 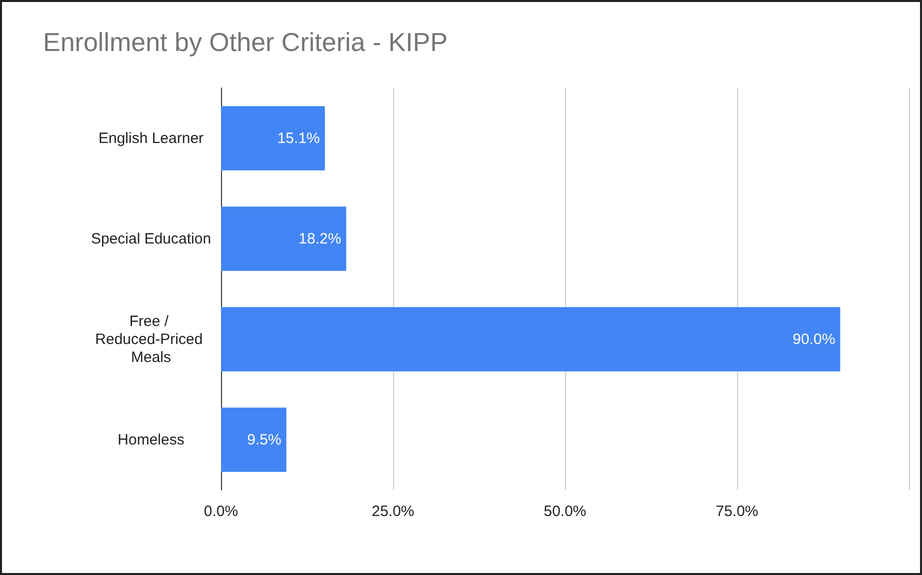 What do you see at coordinates (393, 511) in the screenshot?
I see `x-tick-label: 25.0%` at bounding box center [393, 511].